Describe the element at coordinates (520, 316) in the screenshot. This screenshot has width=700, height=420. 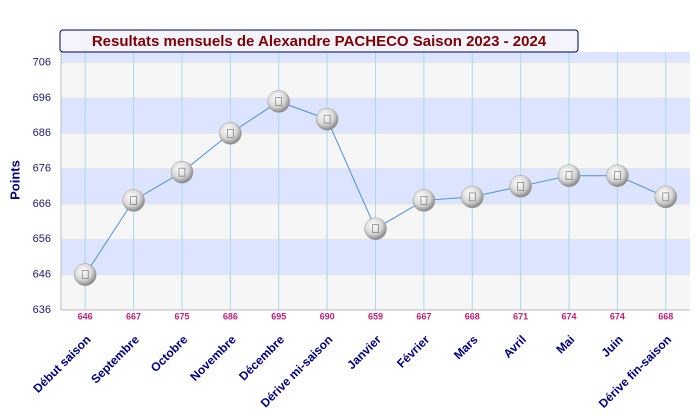
I see `value-label: 671` at that location.